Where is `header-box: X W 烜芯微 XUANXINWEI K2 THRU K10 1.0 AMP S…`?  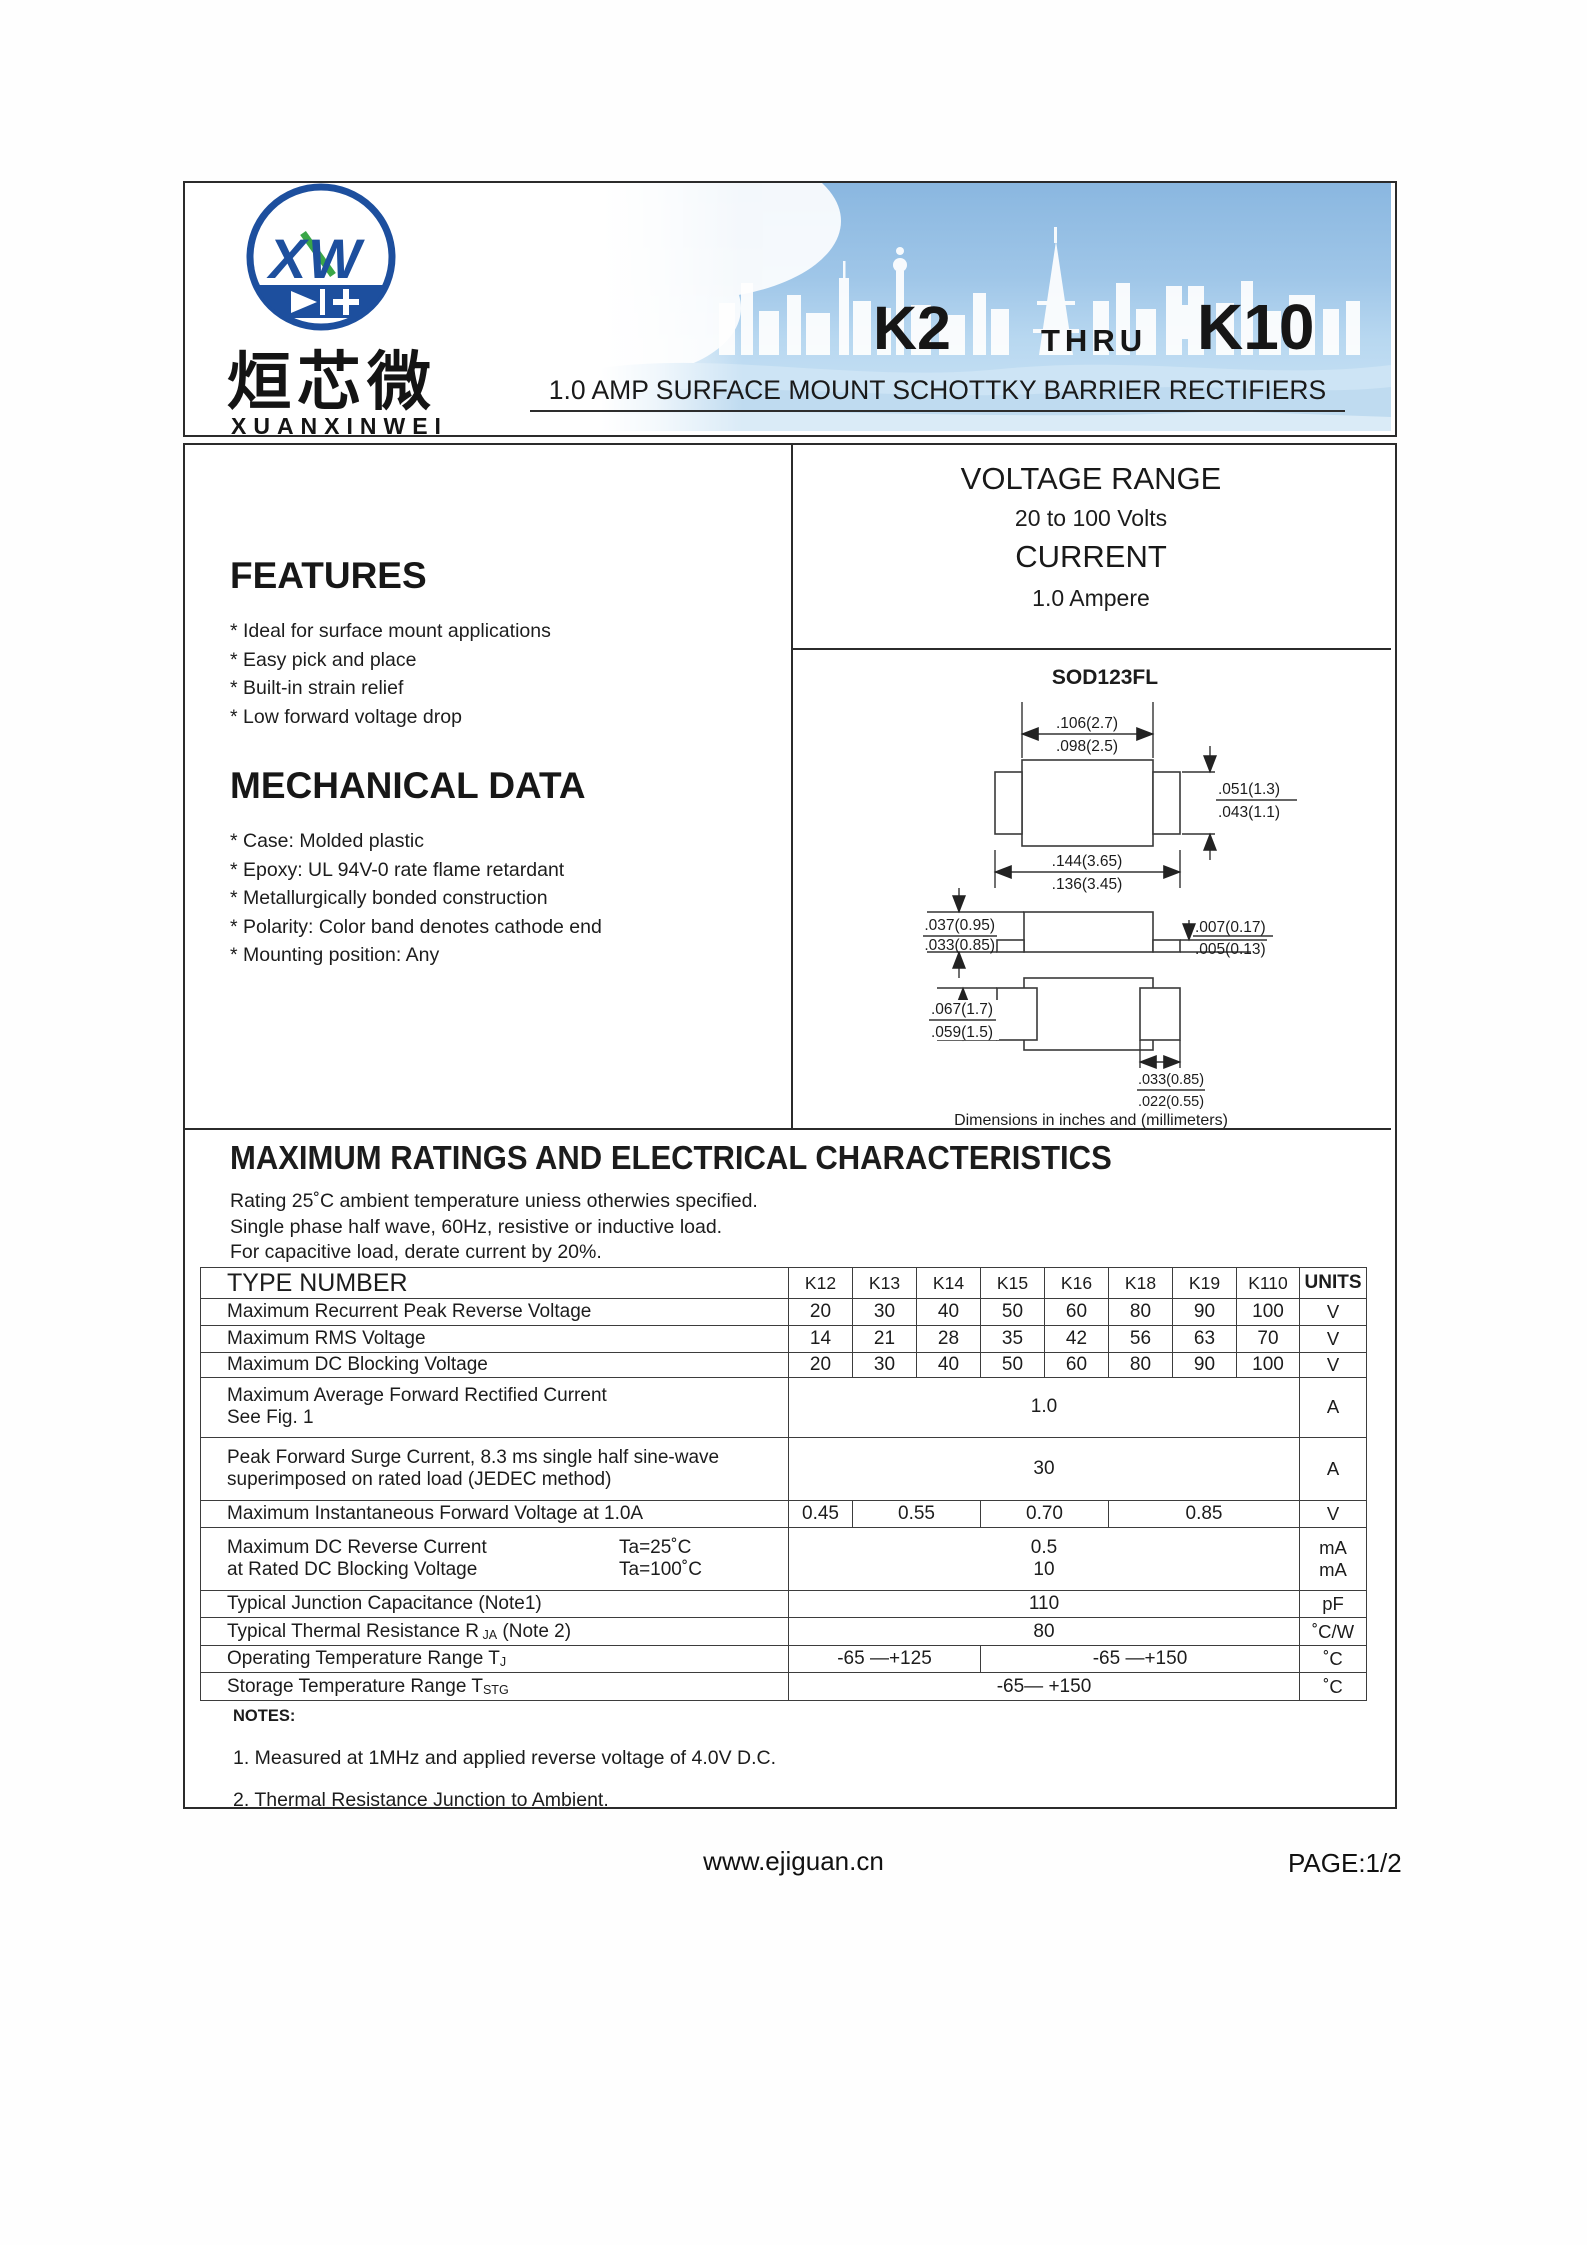 header-box: X W 烜芯微 XUANXINWEI K2 THRU K10 1.0 AMP S… is located at coordinates (790, 310).